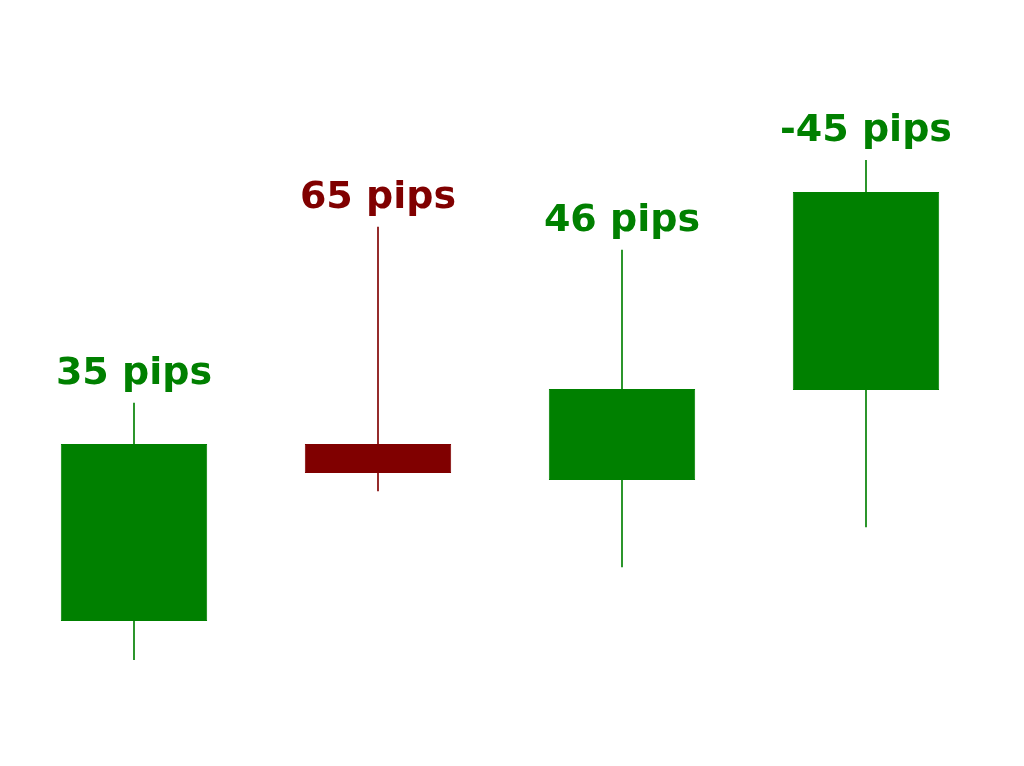  I want to click on text: 65 pips, so click(378, 194).